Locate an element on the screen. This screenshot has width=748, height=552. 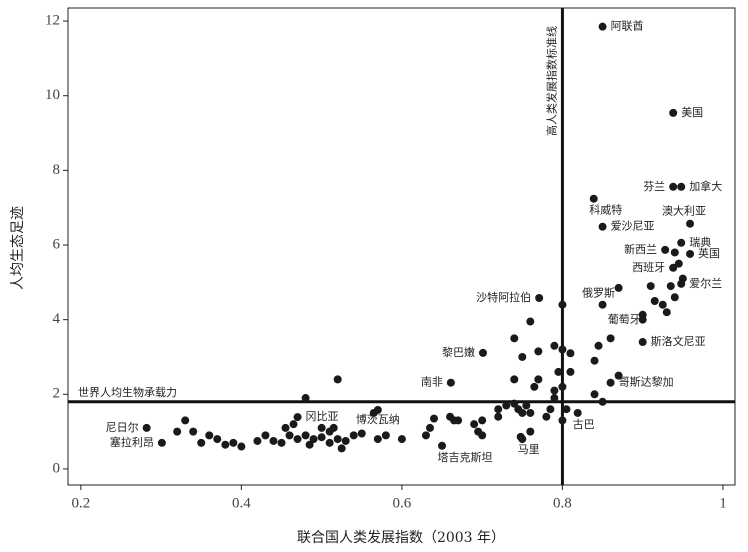
point-label: 爱沙尼亚 is located at coordinates (633, 226).